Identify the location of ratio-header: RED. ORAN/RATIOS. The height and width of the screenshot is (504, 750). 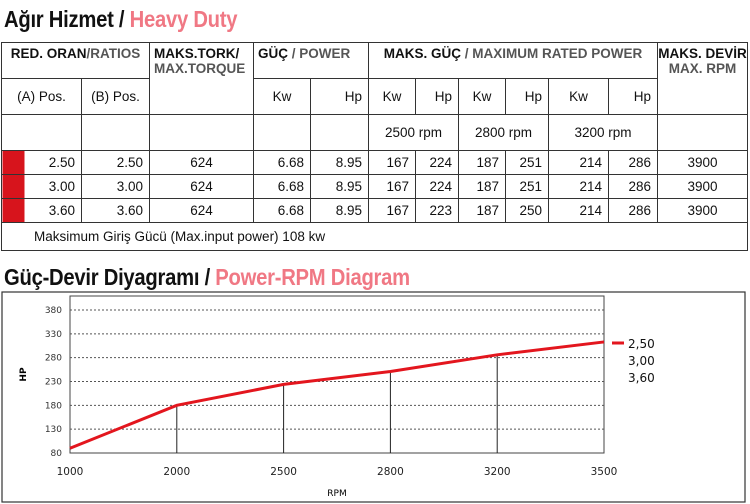
(75, 60).